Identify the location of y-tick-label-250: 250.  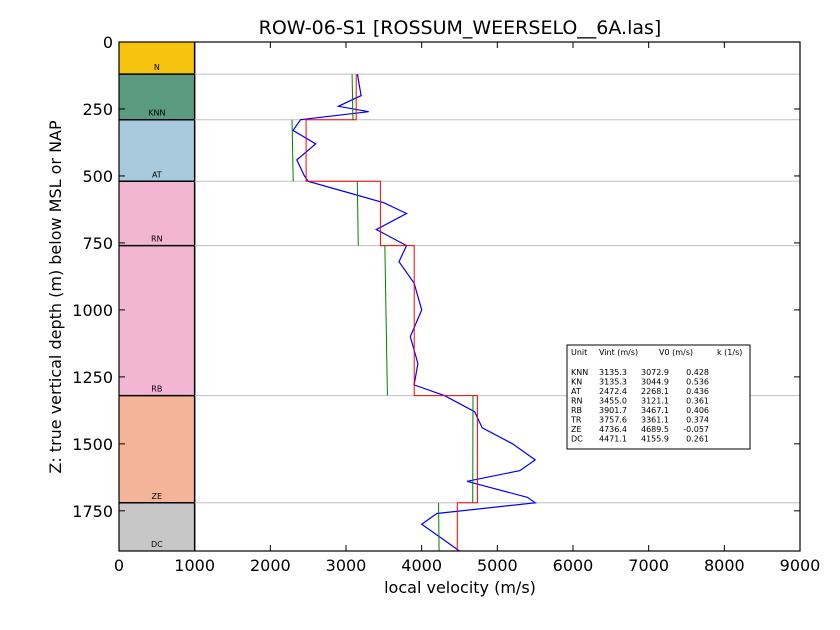
(97, 109).